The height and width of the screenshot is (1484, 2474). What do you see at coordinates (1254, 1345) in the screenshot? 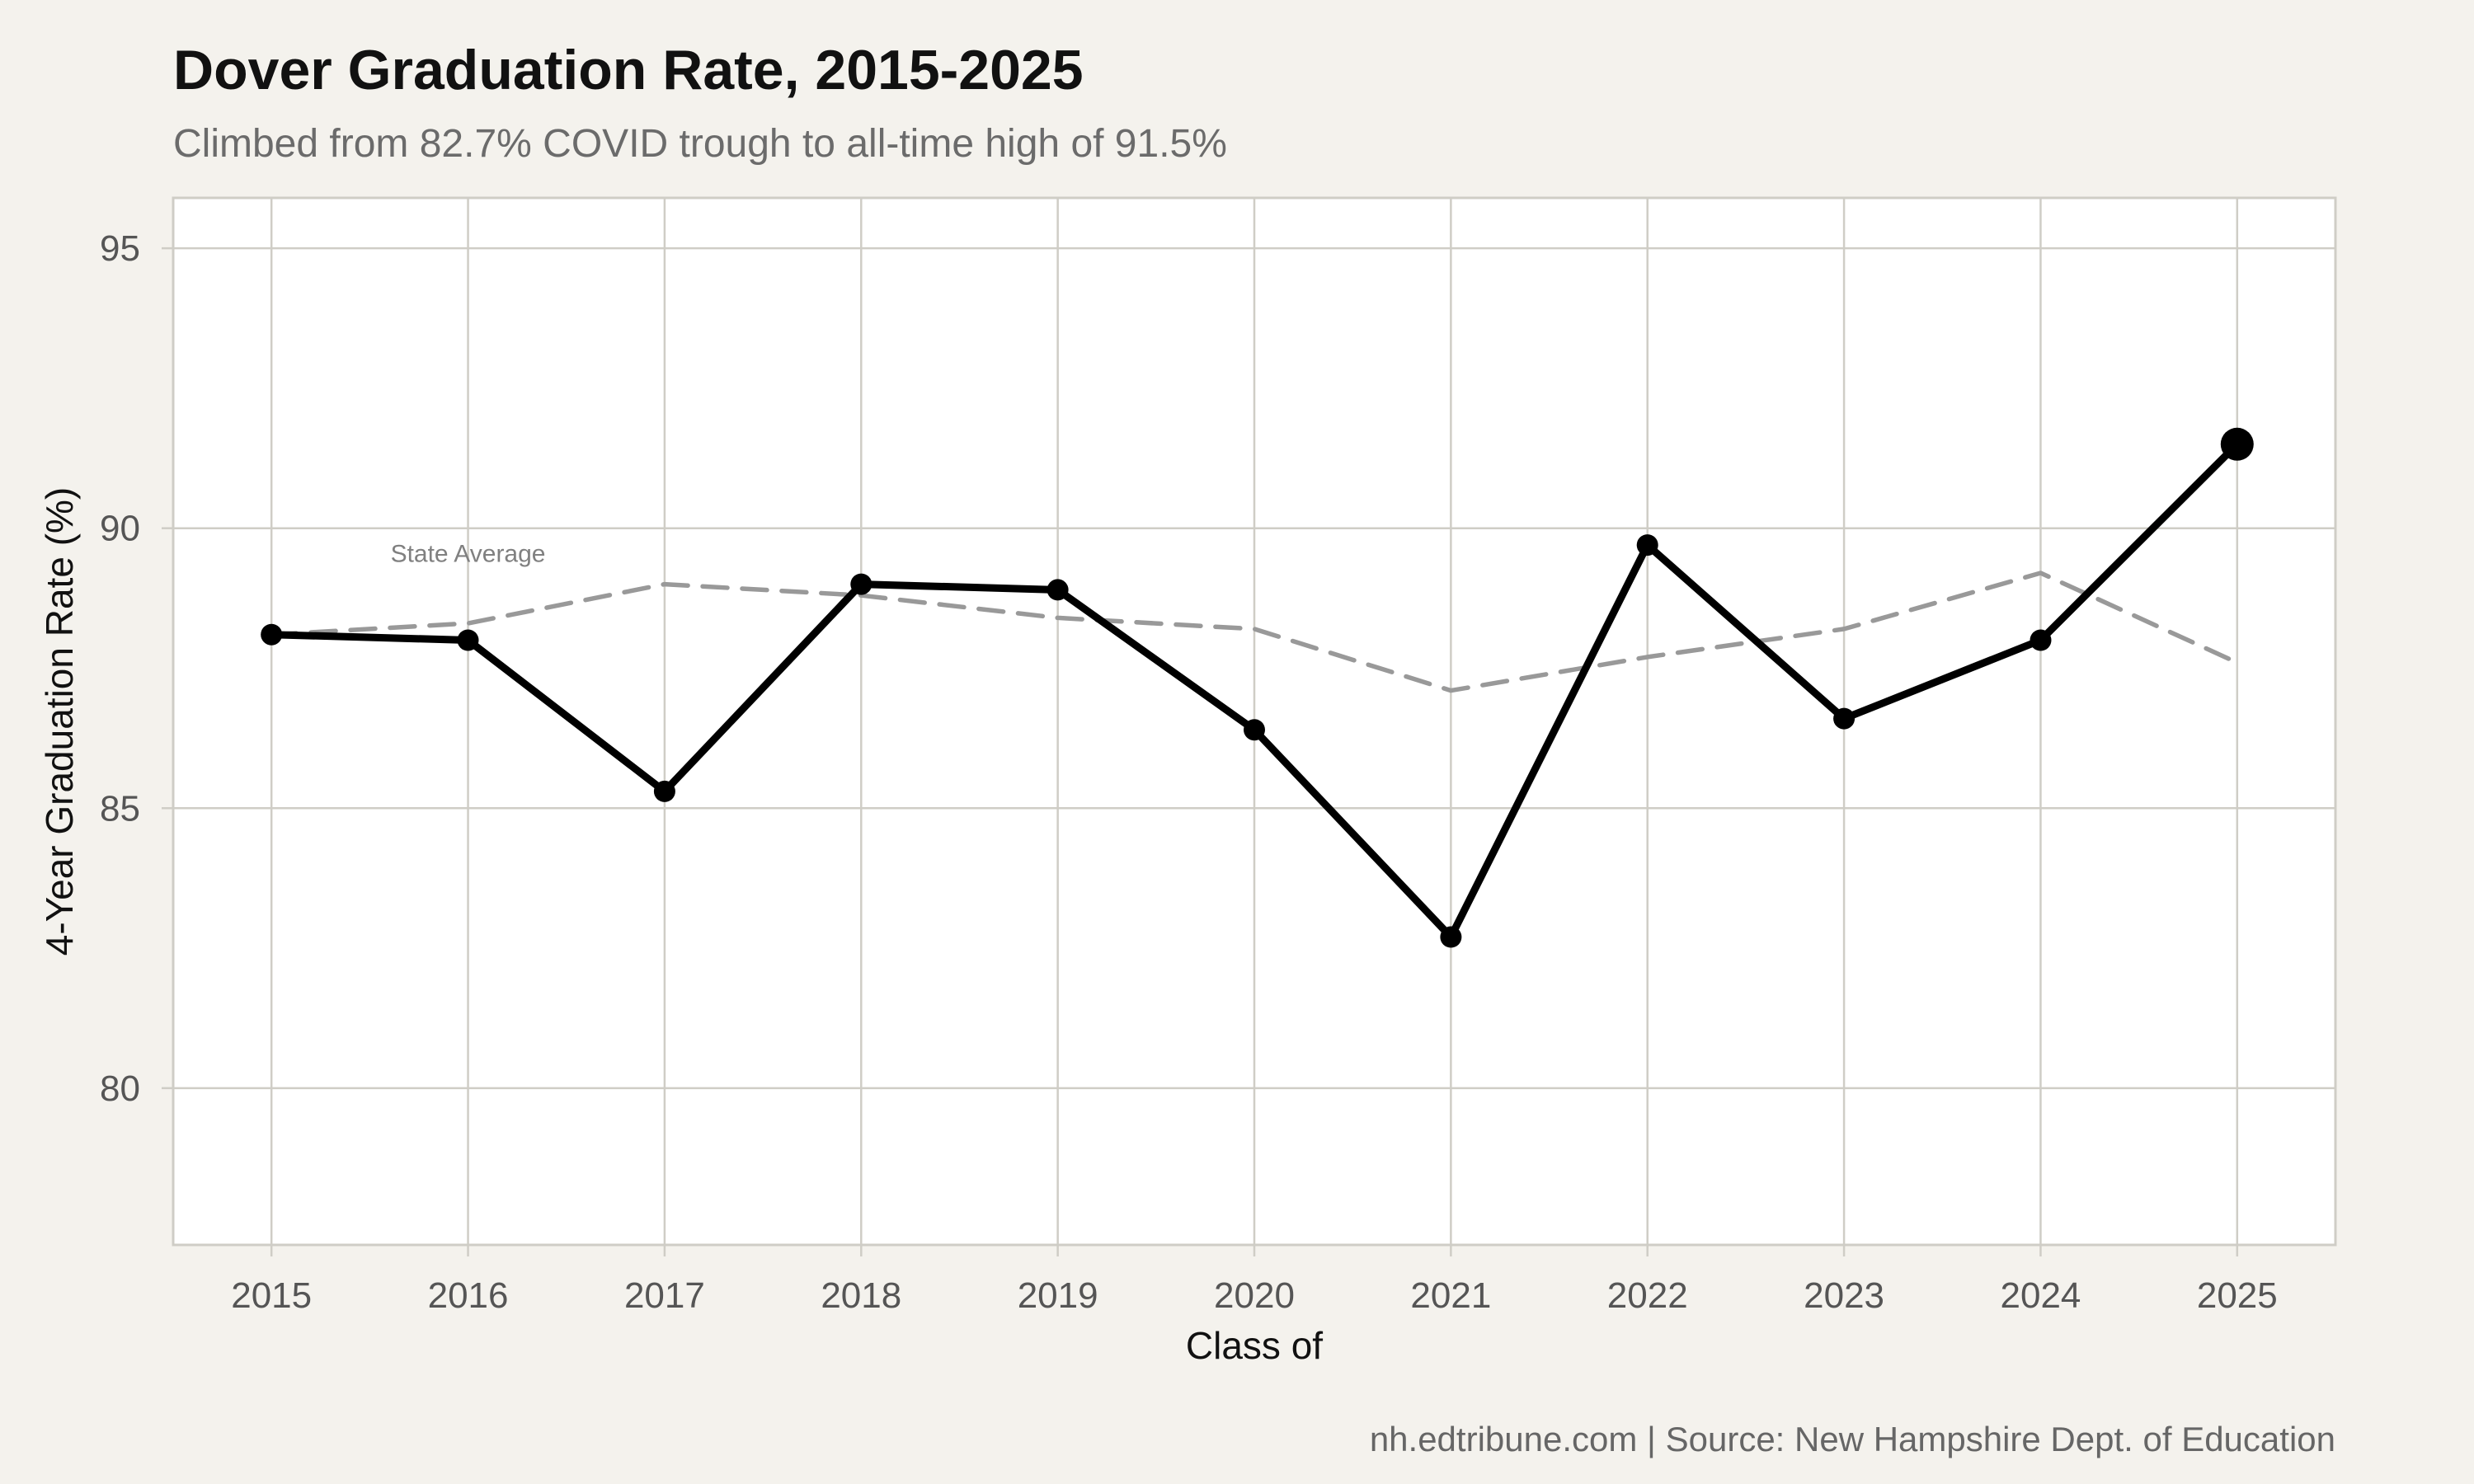
I see `x-axis-title: Class of` at bounding box center [1254, 1345].